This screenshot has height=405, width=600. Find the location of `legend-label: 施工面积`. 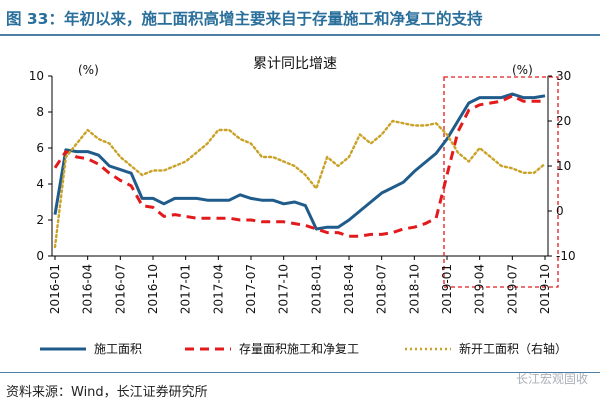

legend-label: 施工面积 is located at coordinates (118, 349).